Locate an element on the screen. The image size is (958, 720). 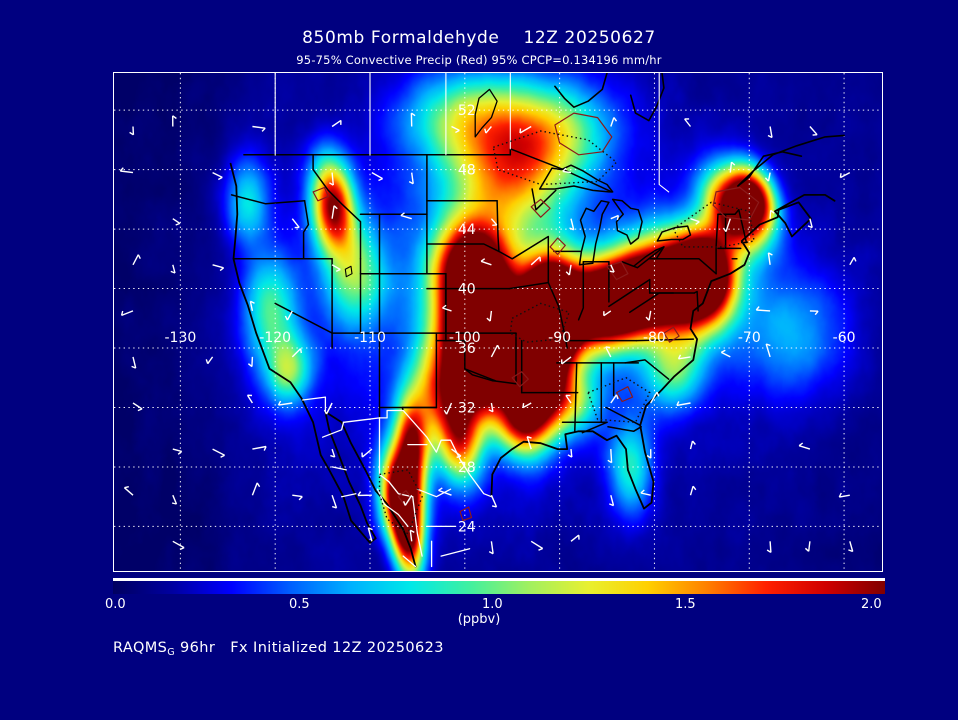
colorbar-units-label: (ppbv) is located at coordinates (479, 619).